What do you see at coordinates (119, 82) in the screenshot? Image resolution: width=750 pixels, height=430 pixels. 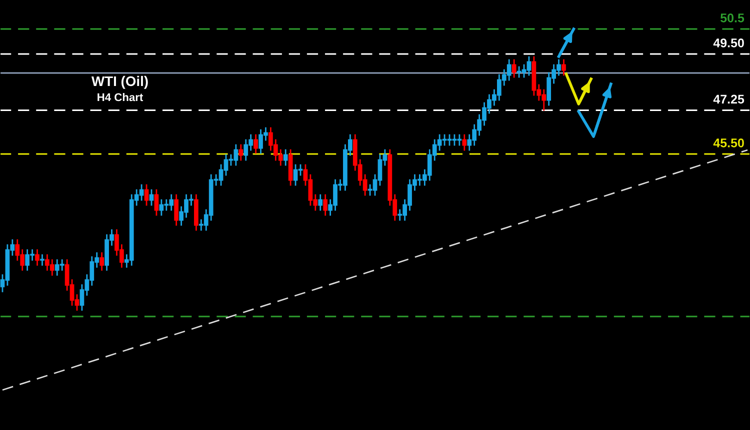 I see `text: WTI (Oil)` at bounding box center [119, 82].